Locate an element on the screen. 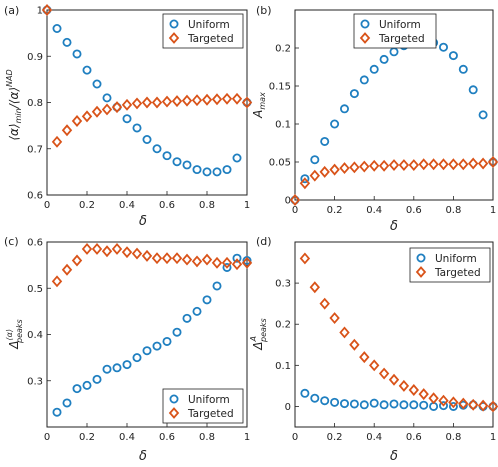 This screenshot has width=498, height=467. legend-box-c is located at coordinates (203, 406).